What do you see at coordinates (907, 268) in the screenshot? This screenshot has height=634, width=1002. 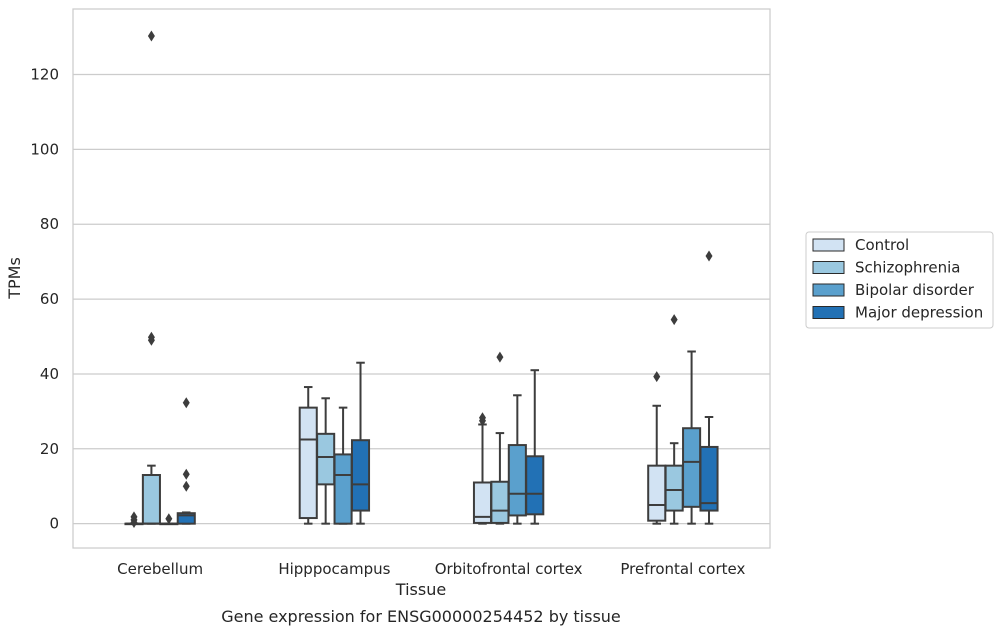 I see `legend-label: Schizophrenia` at bounding box center [907, 268].